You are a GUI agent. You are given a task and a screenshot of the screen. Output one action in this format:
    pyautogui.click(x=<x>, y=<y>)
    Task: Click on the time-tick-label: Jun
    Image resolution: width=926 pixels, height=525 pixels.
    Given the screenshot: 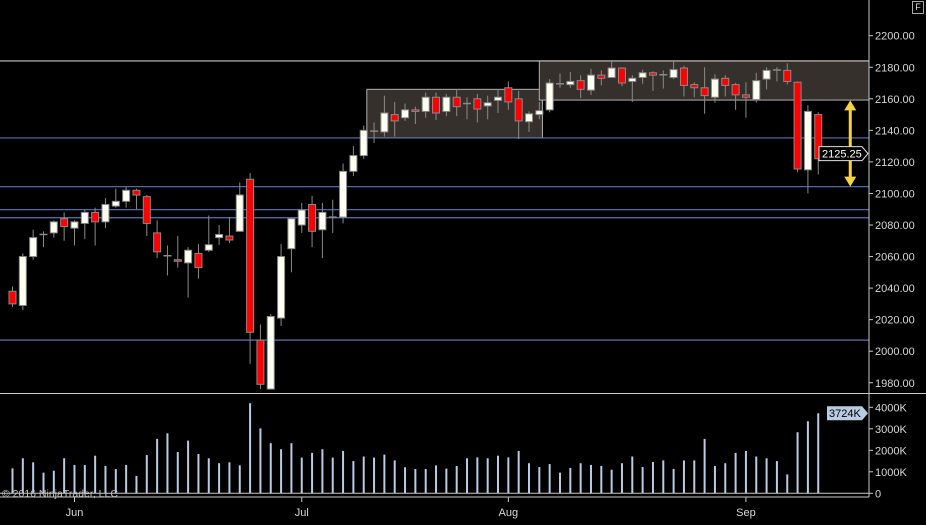 What is the action you would take?
    pyautogui.click(x=75, y=513)
    